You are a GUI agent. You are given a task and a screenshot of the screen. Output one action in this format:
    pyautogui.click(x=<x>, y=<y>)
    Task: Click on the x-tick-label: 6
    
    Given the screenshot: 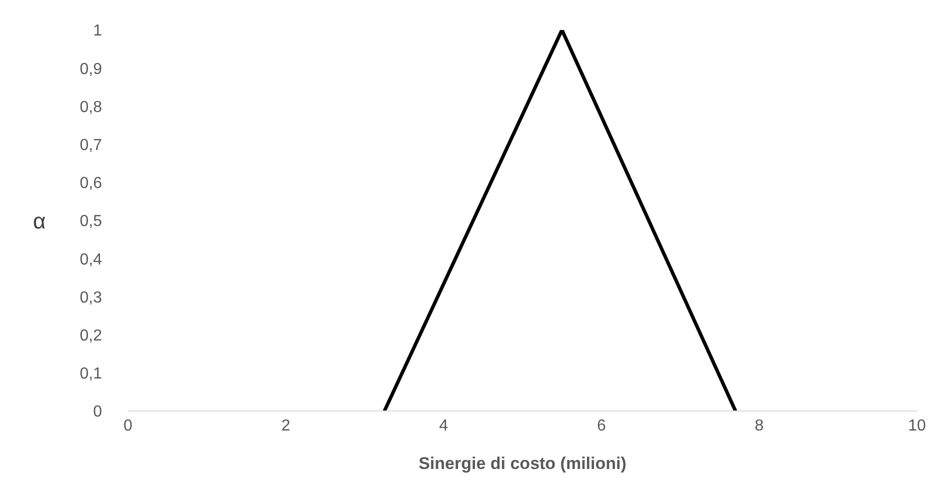 What is the action you would take?
    pyautogui.click(x=601, y=425)
    